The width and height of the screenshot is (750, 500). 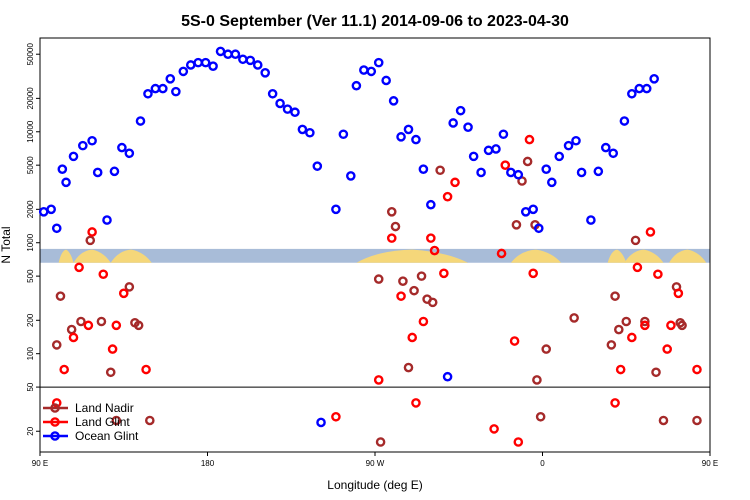 What do you see at coordinates (208, 463) in the screenshot?
I see `x-tick-label: 180` at bounding box center [208, 463].